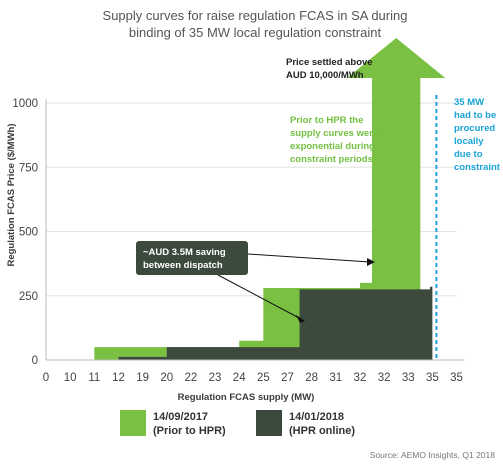  I want to click on legend-swatch-2018, so click(269, 423).